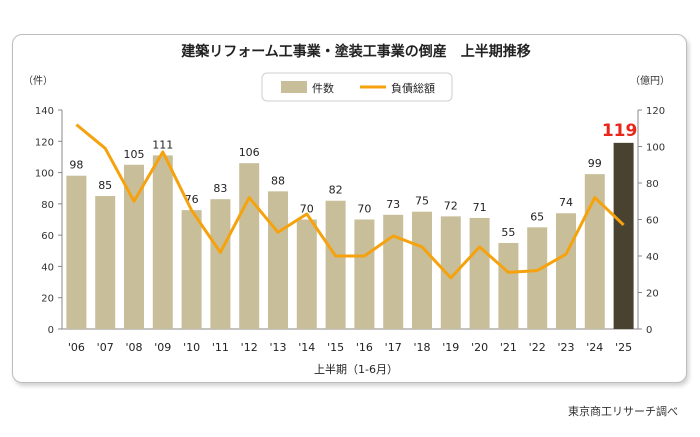 Image resolution: width=700 pixels, height=437 pixels. I want to click on right-tick-label: 80, so click(652, 184).